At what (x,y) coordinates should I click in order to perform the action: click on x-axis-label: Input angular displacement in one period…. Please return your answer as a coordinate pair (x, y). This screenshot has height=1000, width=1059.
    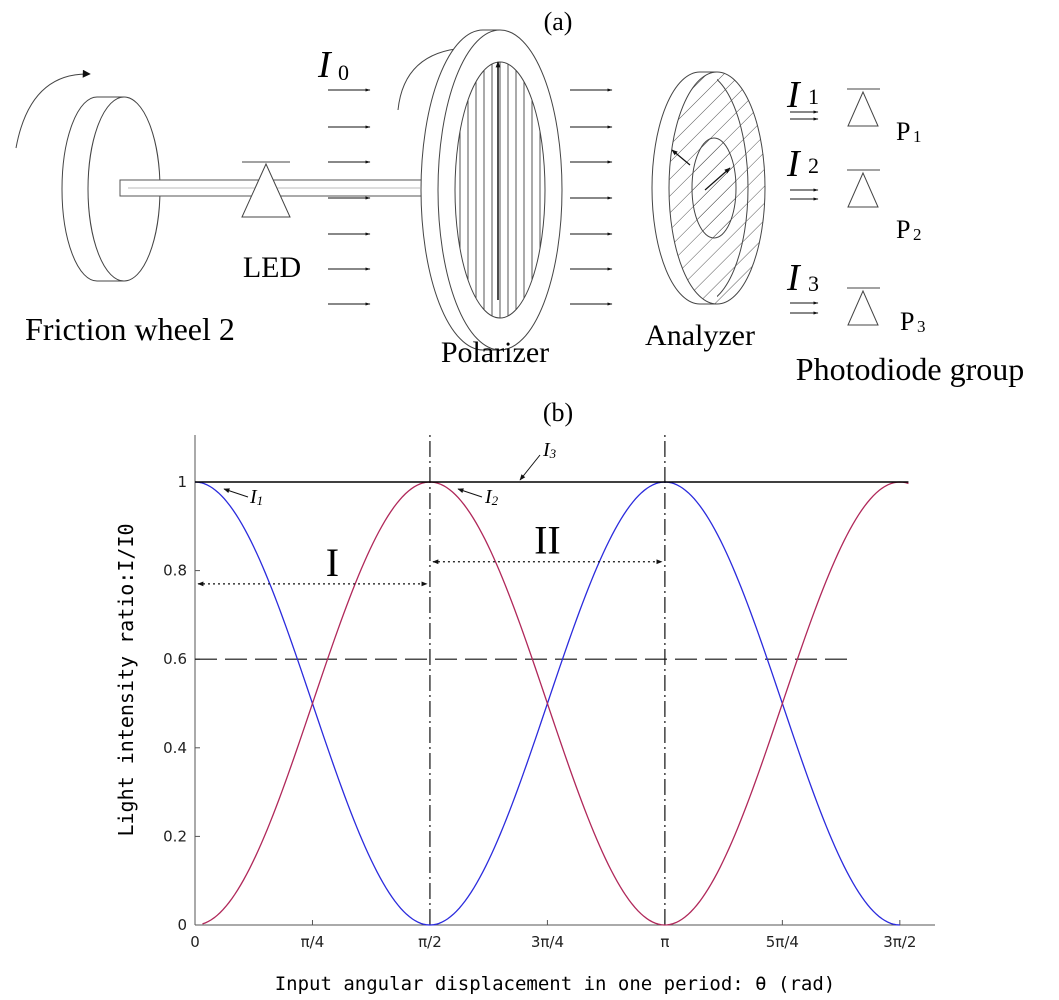
    Looking at the image, I should click on (555, 984).